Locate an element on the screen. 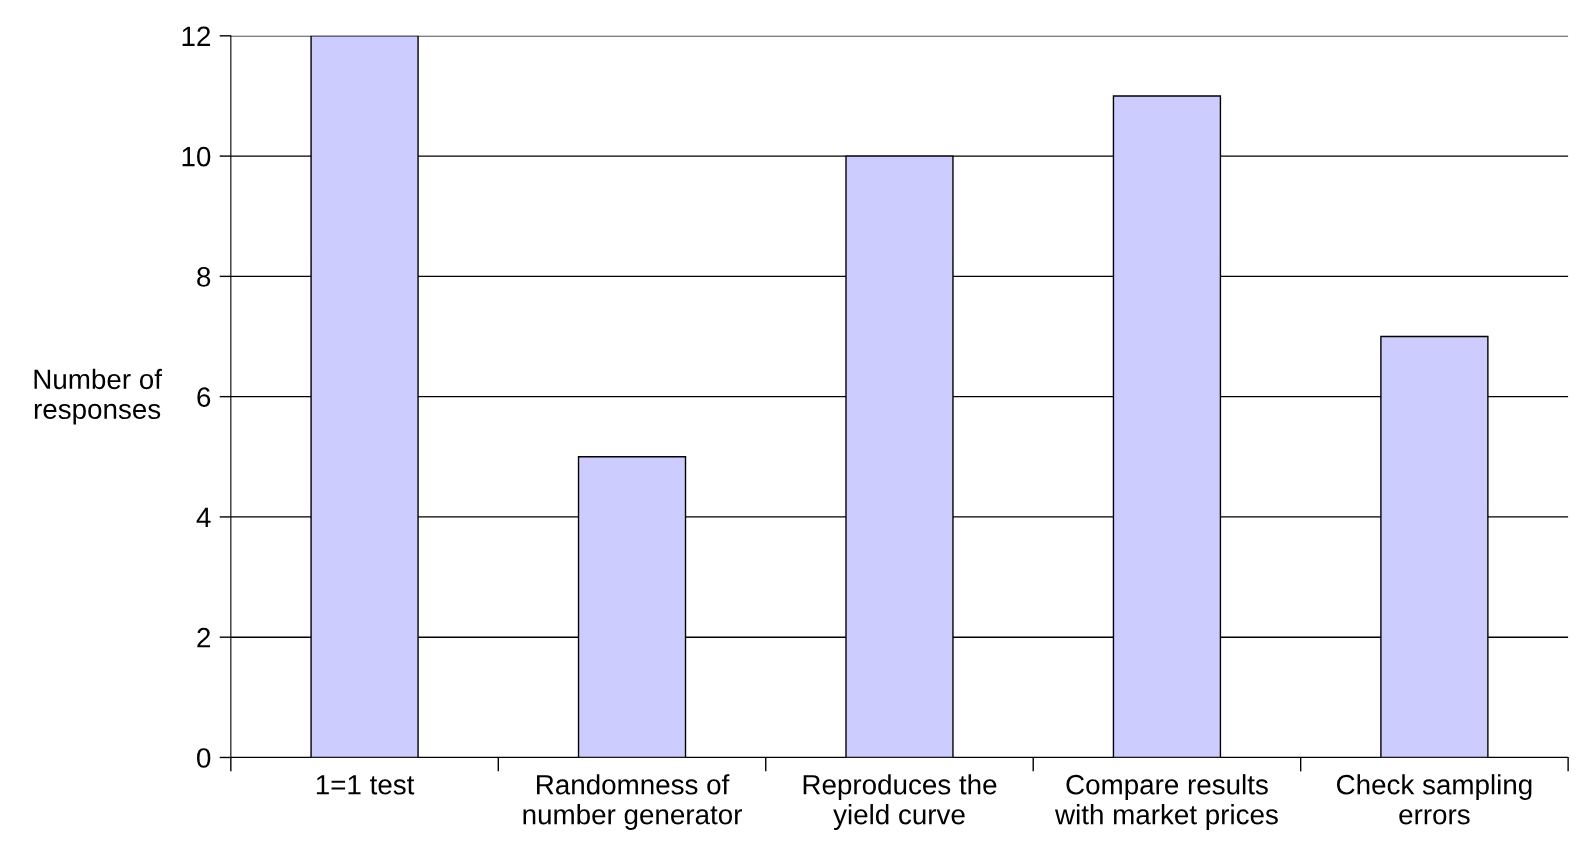 This screenshot has height=853, width=1592. y-tick-label: 12 is located at coordinates (196, 36).